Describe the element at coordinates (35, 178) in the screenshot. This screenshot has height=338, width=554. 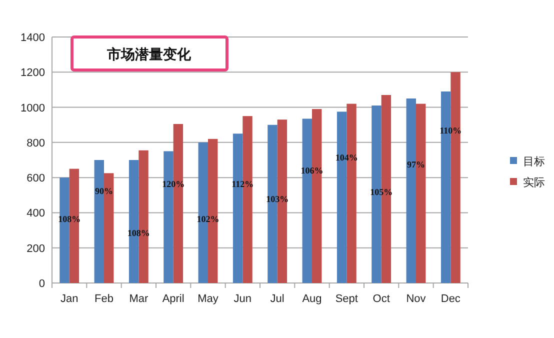
I see `y-tick-label: 600` at that location.